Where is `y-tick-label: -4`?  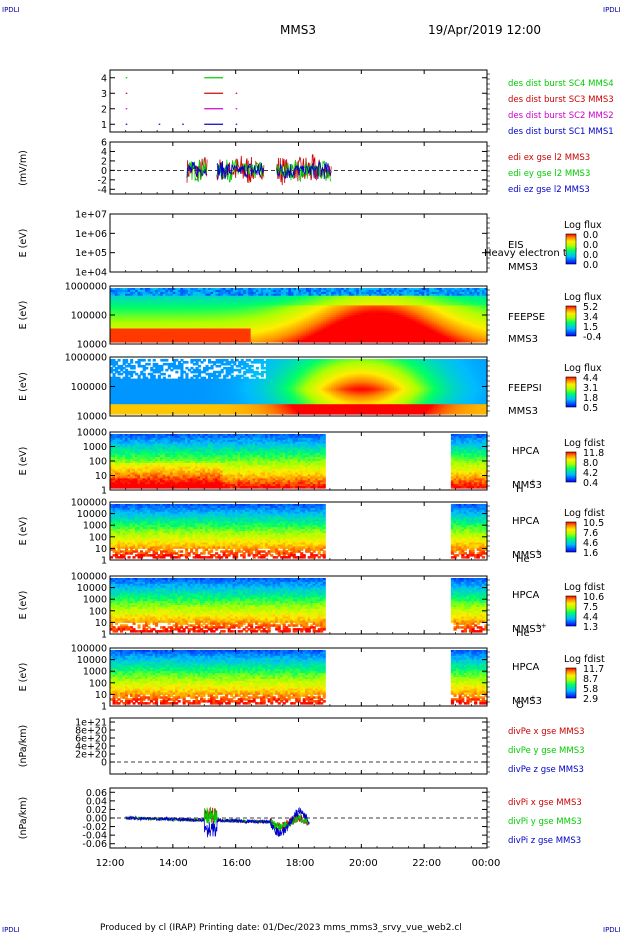
y-tick-label: -4 is located at coordinates (102, 190).